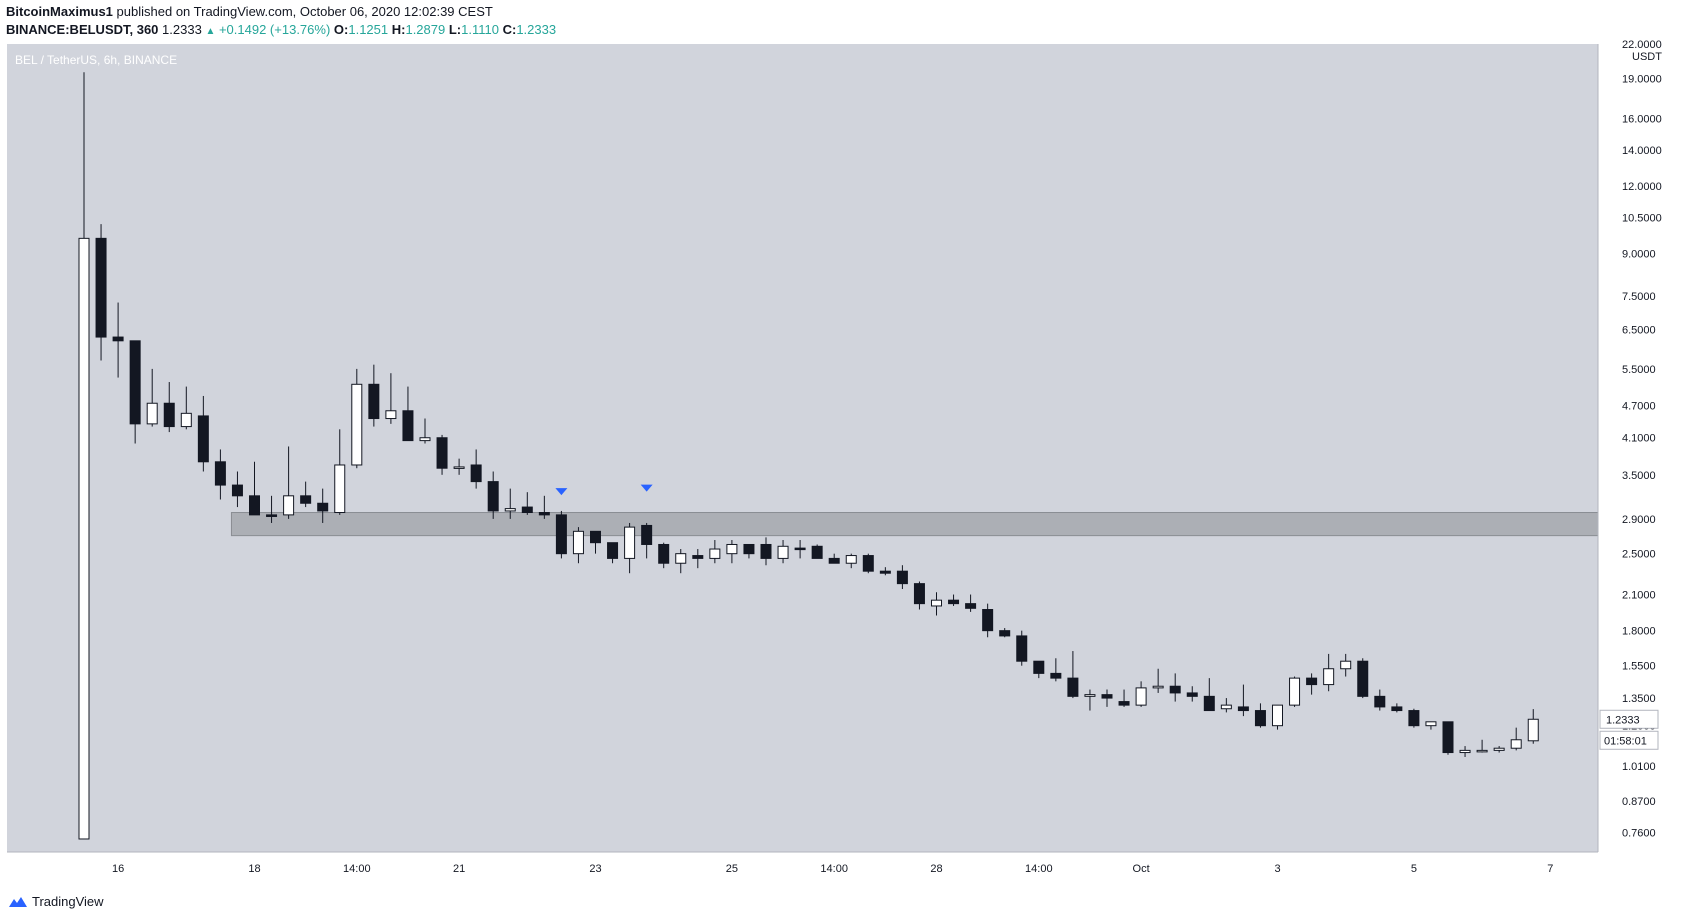 This screenshot has width=1684, height=918. Describe the element at coordinates (834, 869) in the screenshot. I see `x-tick-label: 14:00` at that location.